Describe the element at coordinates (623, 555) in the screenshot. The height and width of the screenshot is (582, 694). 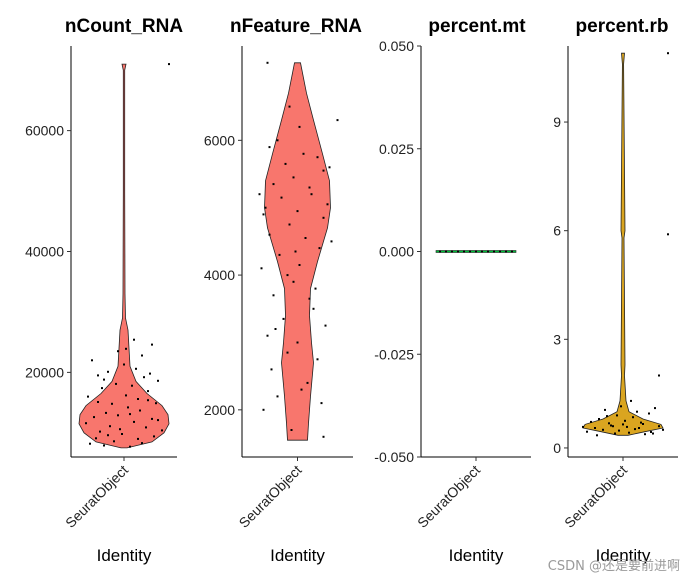
I see `percent-rb-x-label: Identity` at that location.